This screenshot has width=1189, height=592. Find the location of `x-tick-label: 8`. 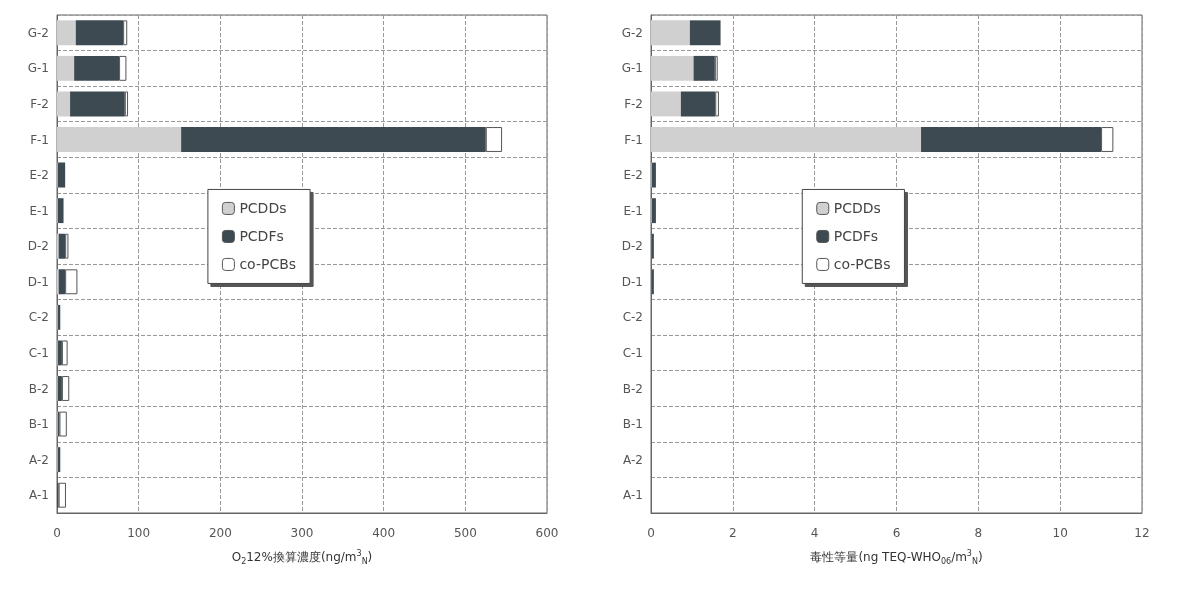

x-tick-label: 8 is located at coordinates (978, 533).